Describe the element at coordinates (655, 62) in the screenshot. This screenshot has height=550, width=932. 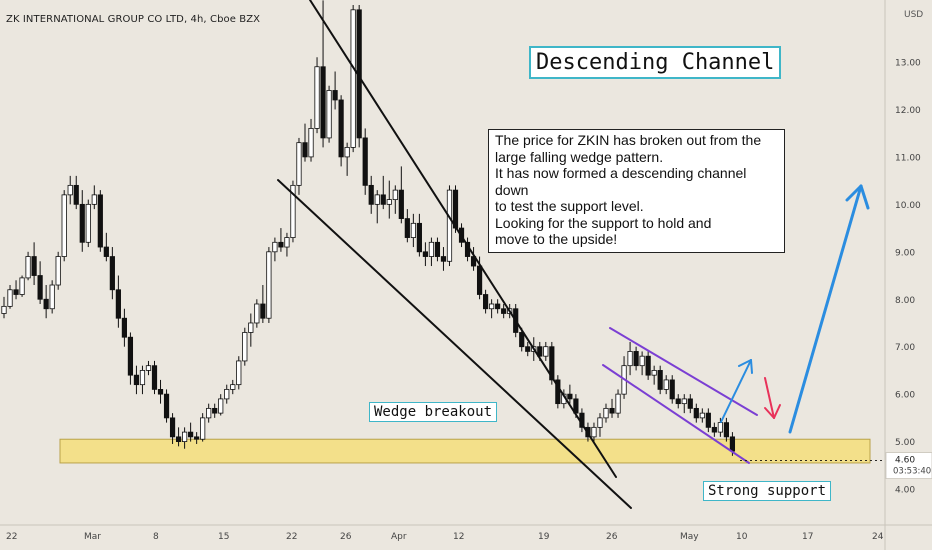
I see `descending-channel-headline: Descending Channel` at that location.